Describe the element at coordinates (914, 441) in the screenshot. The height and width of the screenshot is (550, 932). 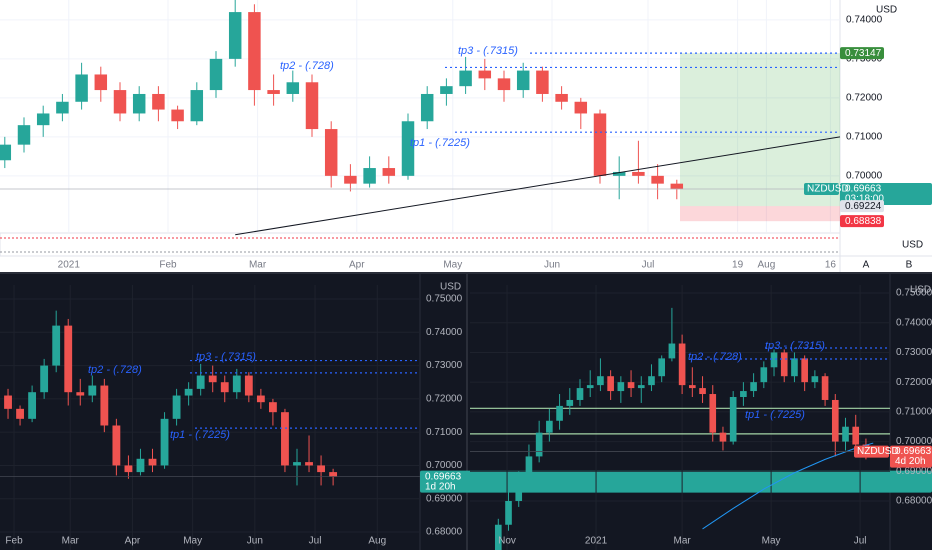
I see `y-tick-label: 0.70000` at that location.